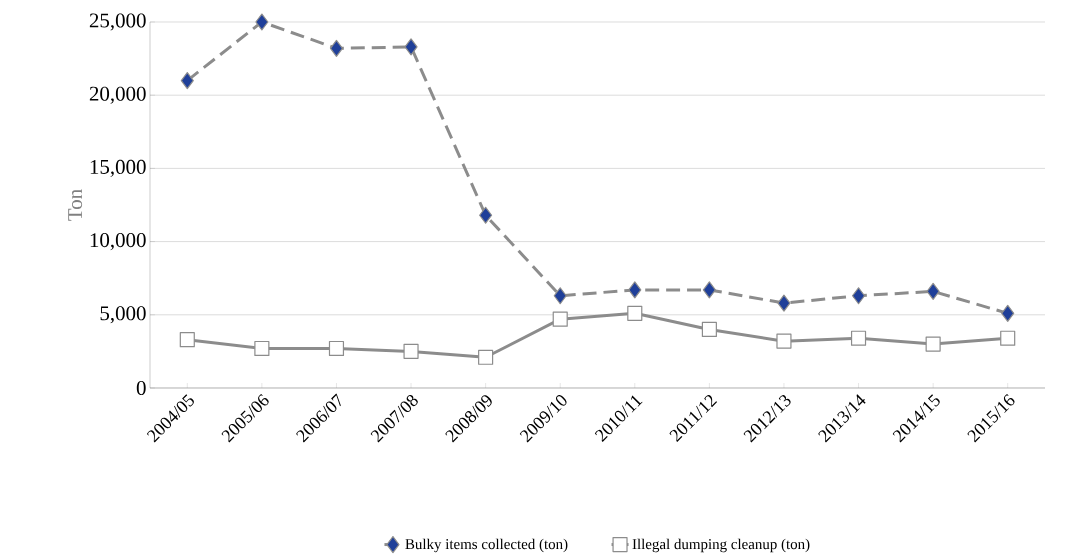 The height and width of the screenshot is (555, 1070). What do you see at coordinates (118, 242) in the screenshot?
I see `y-tick-label: 10,000` at bounding box center [118, 242].